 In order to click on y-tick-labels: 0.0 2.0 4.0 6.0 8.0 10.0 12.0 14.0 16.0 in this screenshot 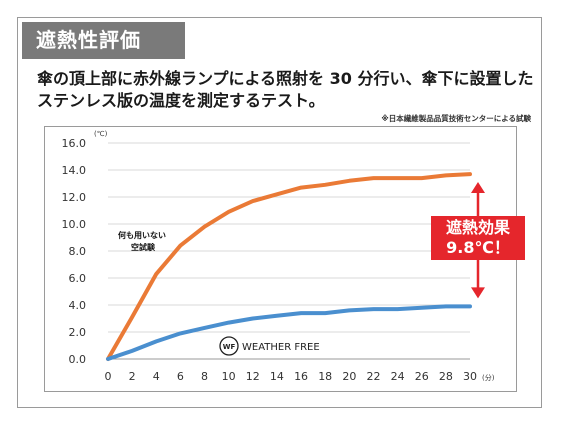, I will do `click(74, 251)`.